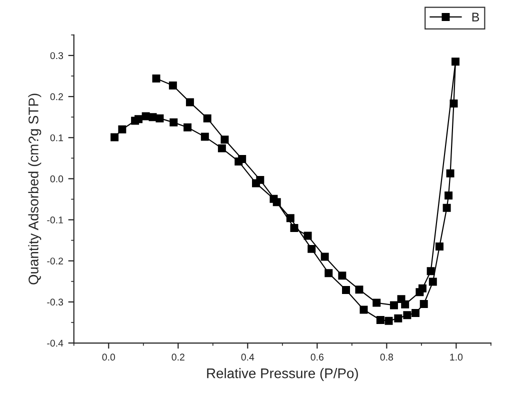 The image size is (513, 397). What do you see at coordinates (56, 96) in the screenshot?
I see `y-tick-label: 0.2` at bounding box center [56, 96].